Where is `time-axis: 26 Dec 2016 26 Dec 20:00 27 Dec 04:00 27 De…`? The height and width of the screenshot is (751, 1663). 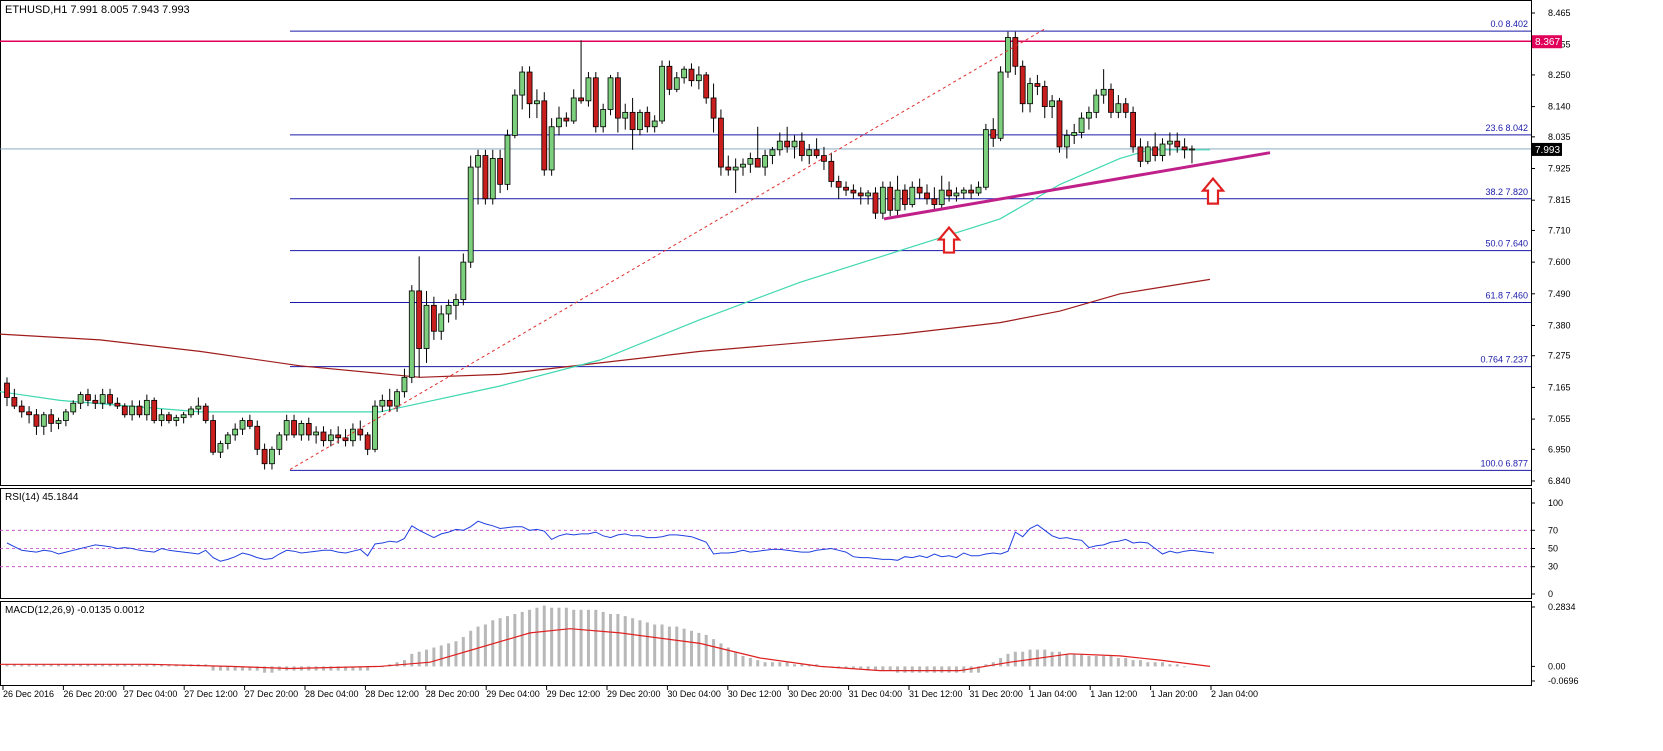 time-axis: 26 Dec 2016 26 Dec 20:00 27 Dec 04:00 27 De… is located at coordinates (630, 692).